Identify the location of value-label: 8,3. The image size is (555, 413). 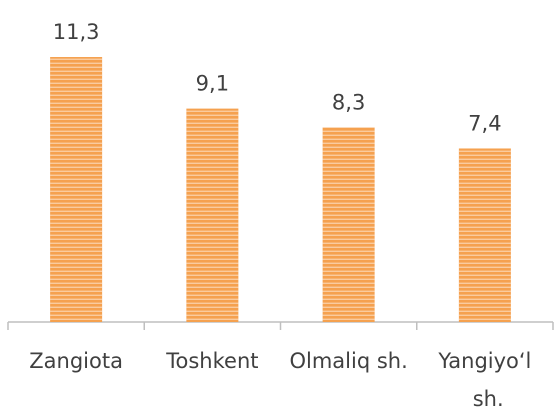
(348, 102).